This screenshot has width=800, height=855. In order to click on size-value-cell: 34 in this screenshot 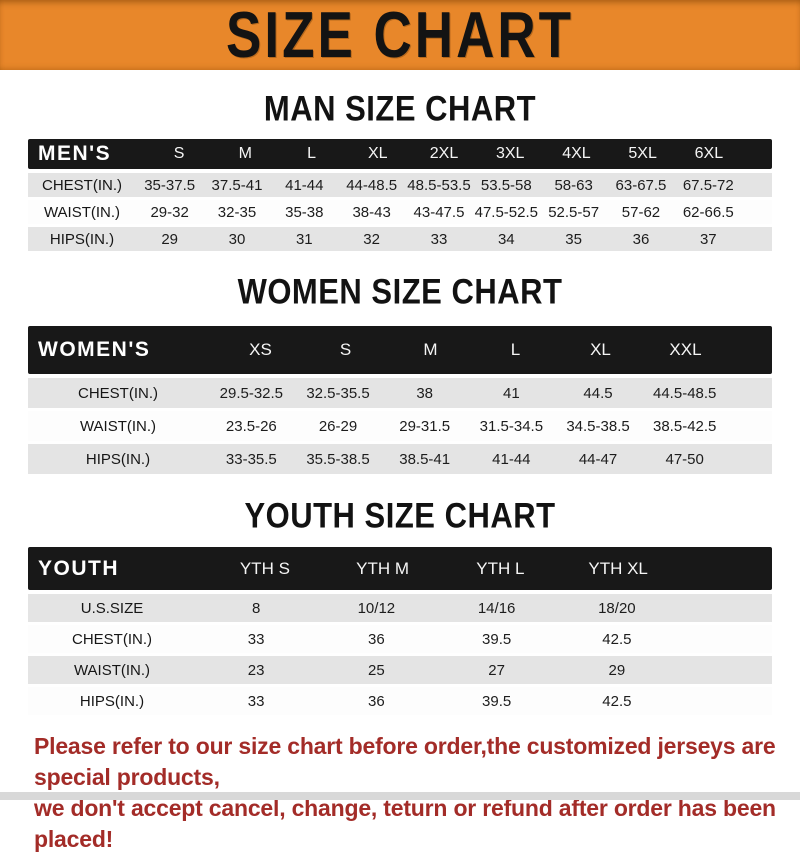, I will do `click(506, 239)`.